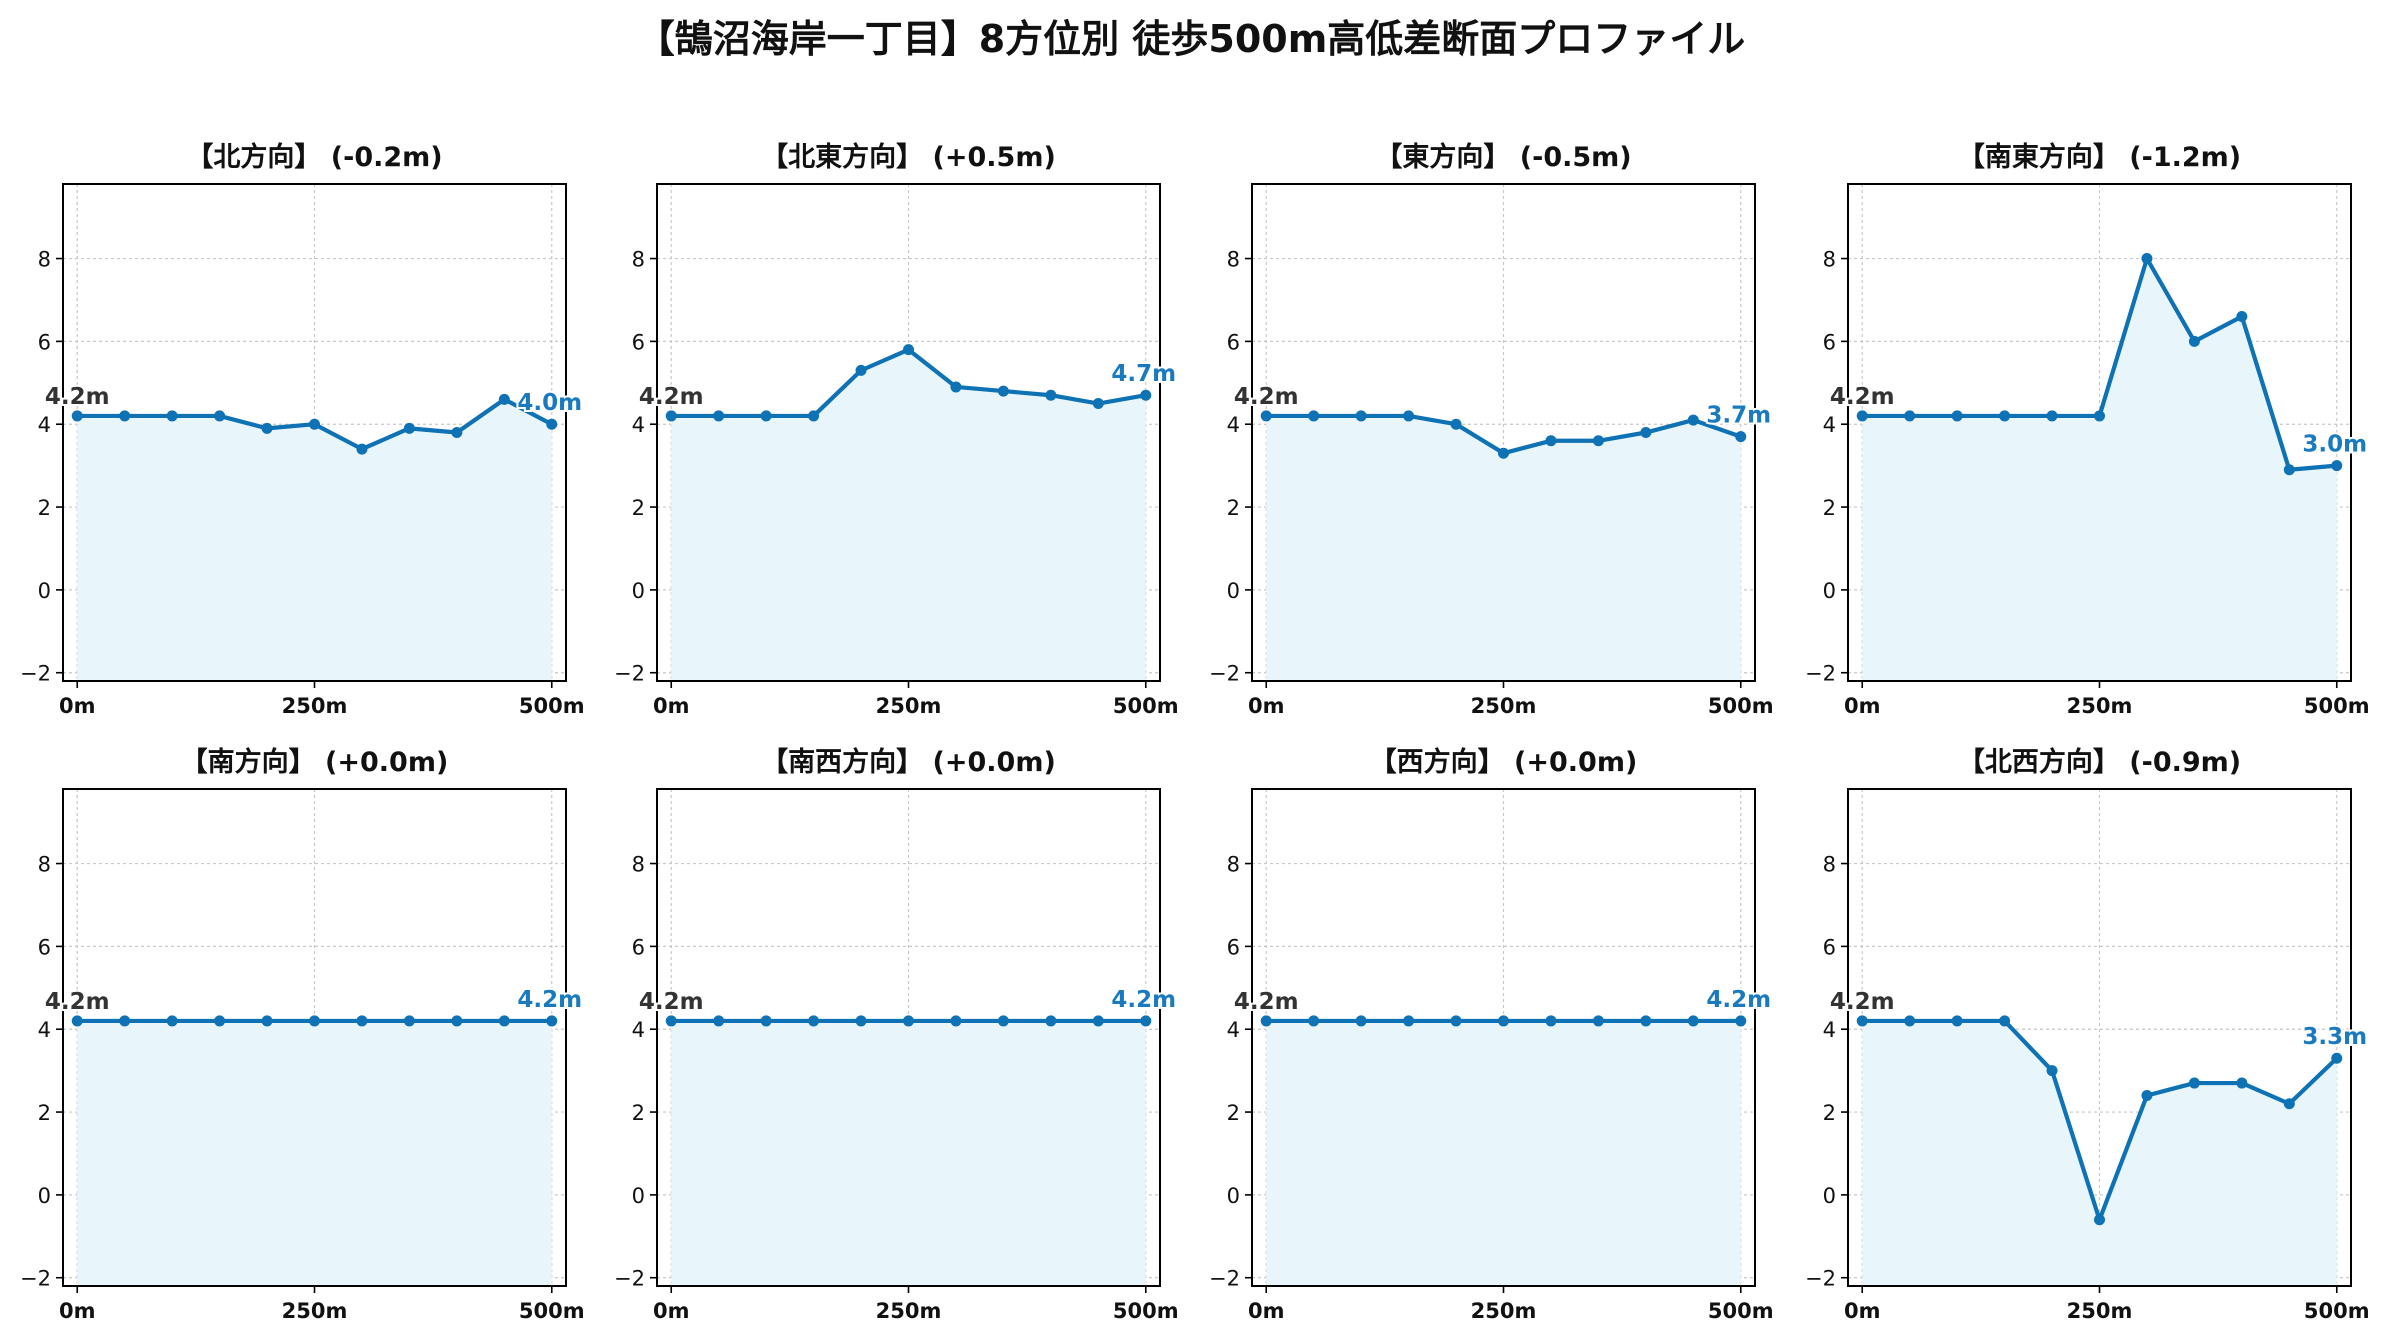 The image size is (2382, 1340). I want to click on subplot-title: 【南方向】 (+0.0m), so click(315, 762).